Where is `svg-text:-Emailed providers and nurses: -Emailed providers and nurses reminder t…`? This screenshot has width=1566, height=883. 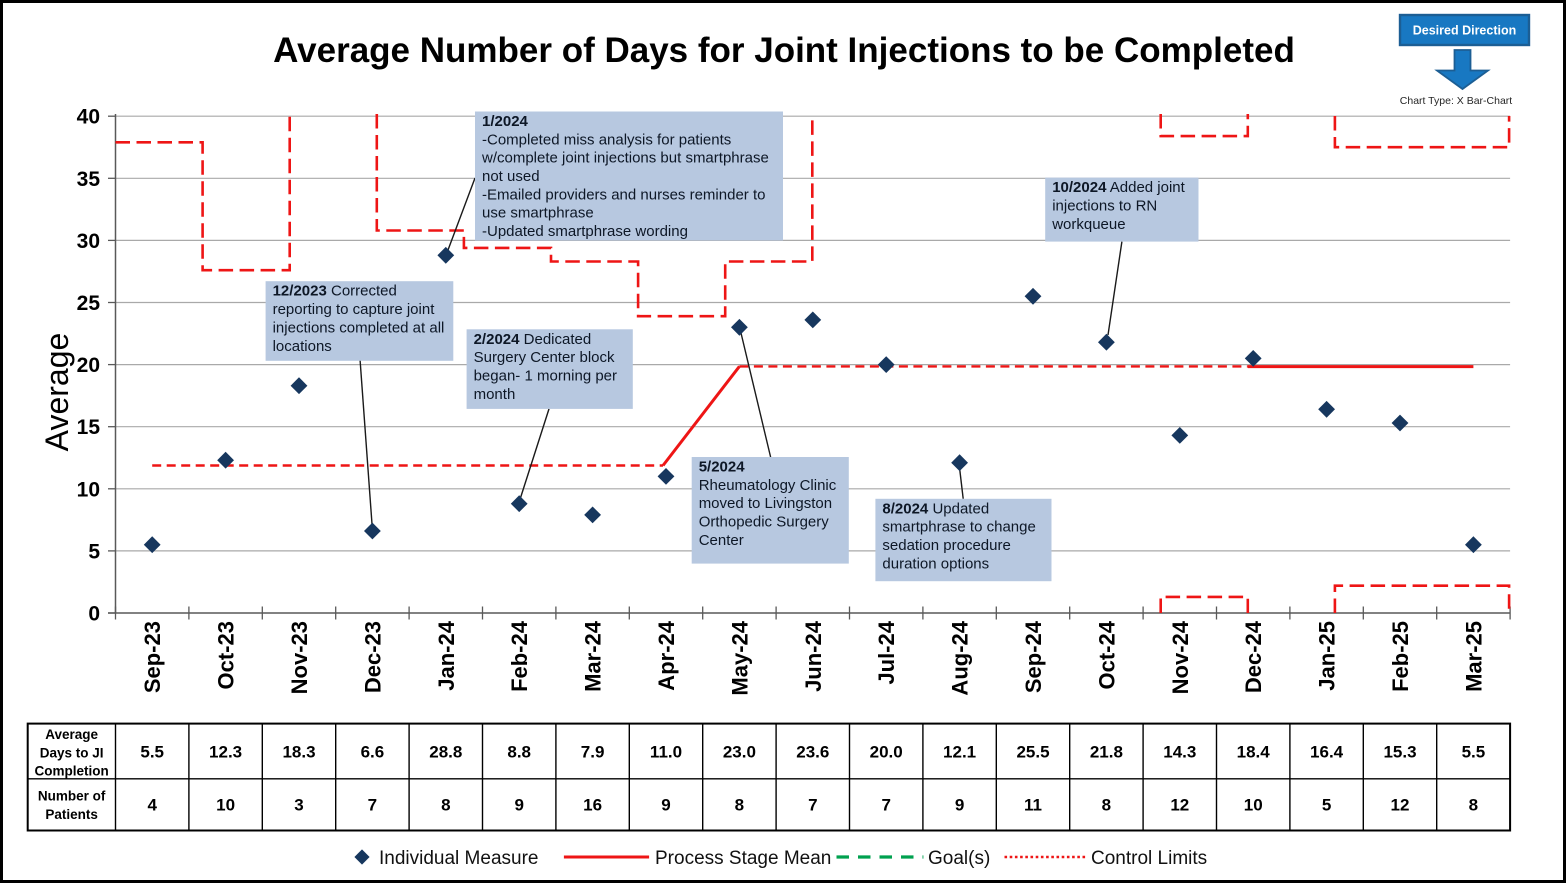
svg-text:-Emailed providers and nurses: -Emailed providers and nurses reminder t… is located at coordinates (623, 194).